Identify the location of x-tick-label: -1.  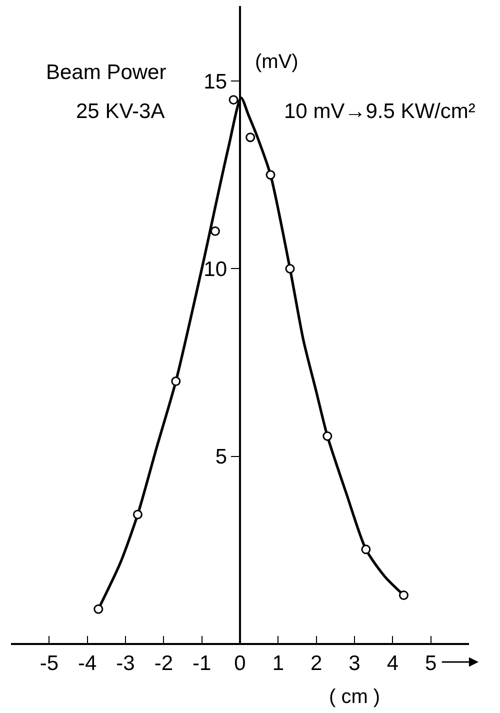
(202, 663).